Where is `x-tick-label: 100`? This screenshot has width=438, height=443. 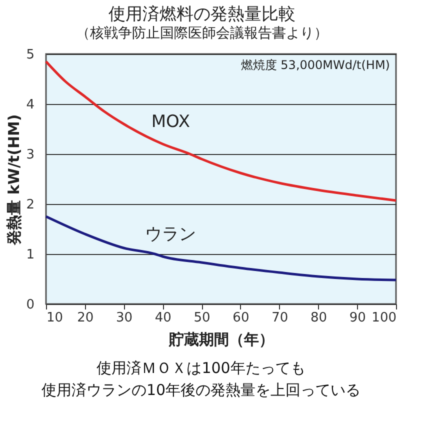 x-tick-label: 100 is located at coordinates (384, 318).